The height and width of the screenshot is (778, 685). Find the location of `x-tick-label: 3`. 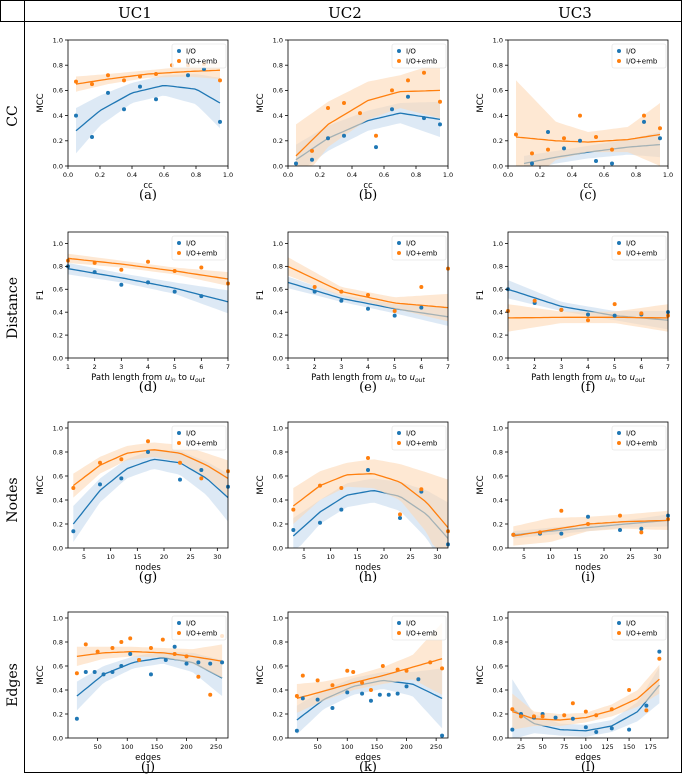

x-tick-label: 3 is located at coordinates (341, 367).